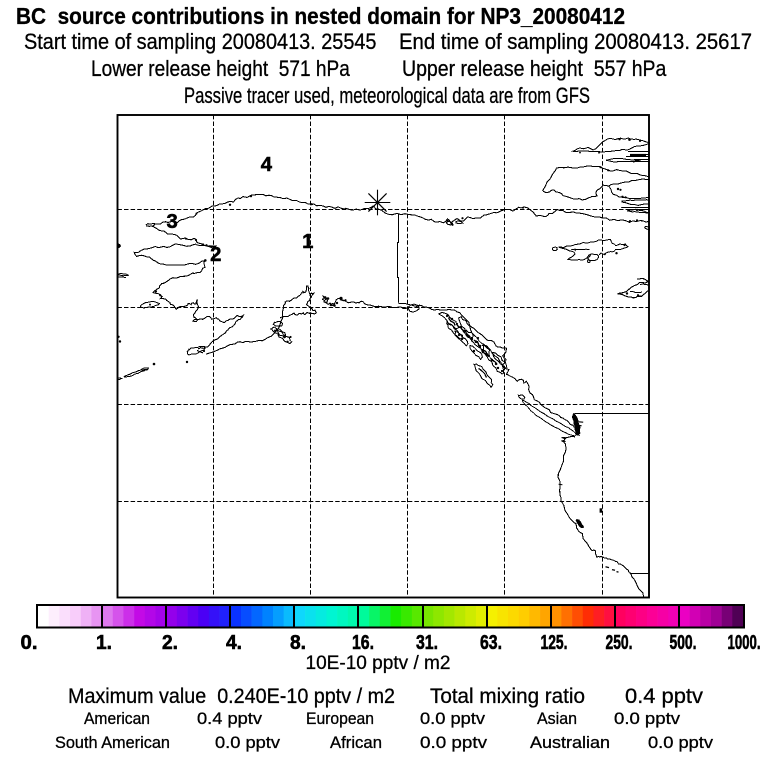 The height and width of the screenshot is (768, 768). I want to click on svg-text: 4, so click(267, 165).